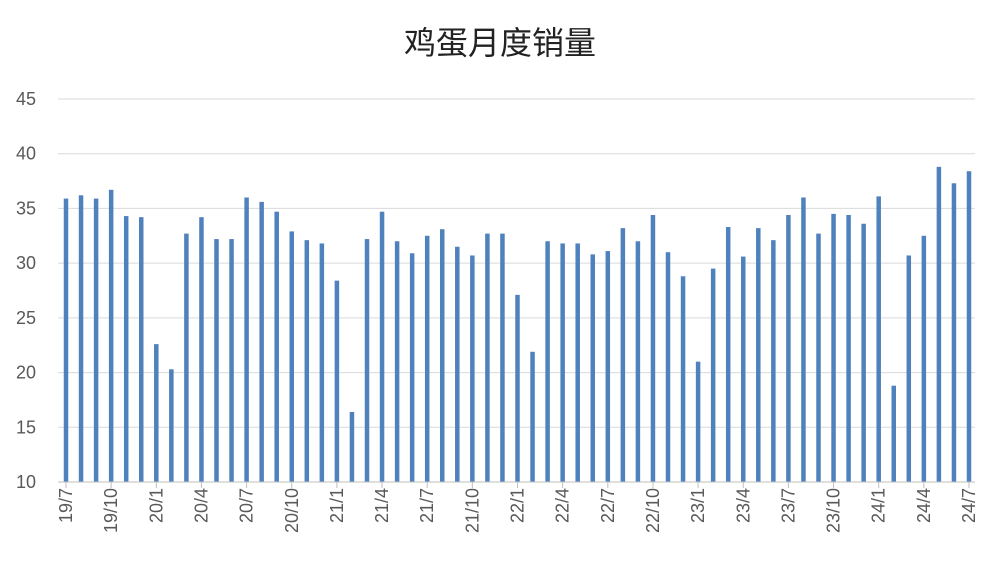 This screenshot has width=995, height=568. I want to click on x-tick-label: 21/10, so click(472, 510).